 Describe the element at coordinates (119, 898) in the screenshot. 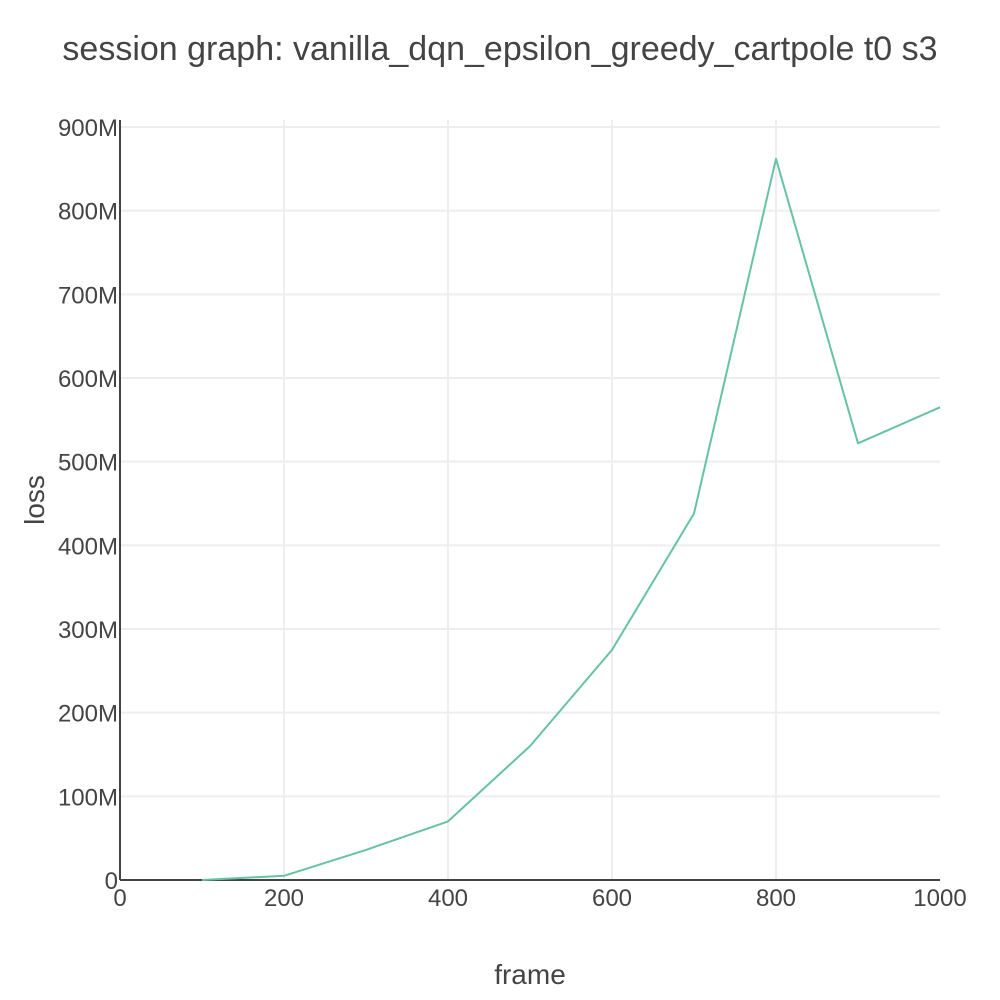

I see `x-tick-label: 0` at that location.